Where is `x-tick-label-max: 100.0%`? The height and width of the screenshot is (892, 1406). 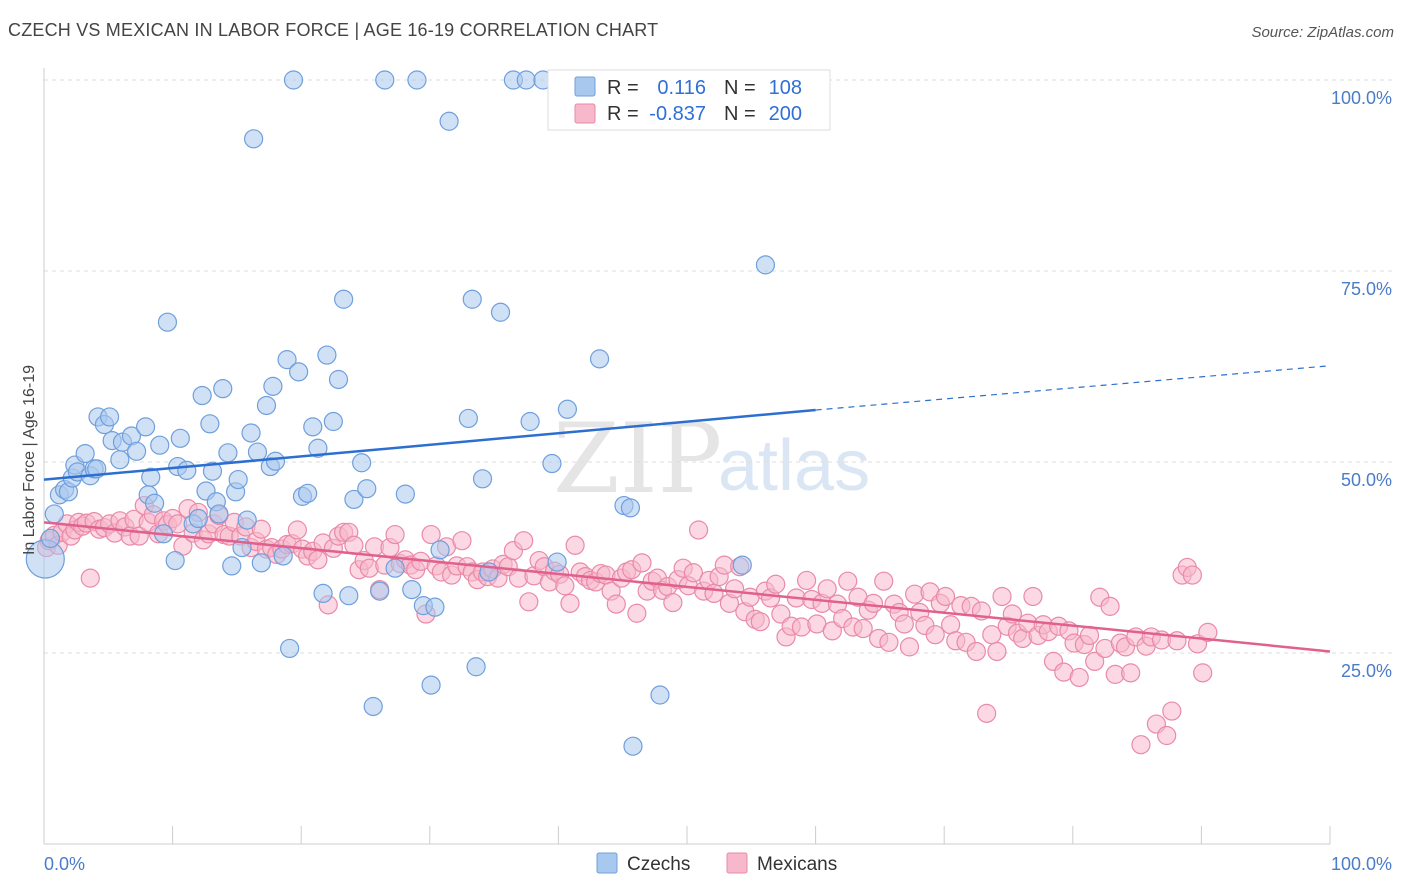 x-tick-label-max: 100.0% is located at coordinates (1361, 864).